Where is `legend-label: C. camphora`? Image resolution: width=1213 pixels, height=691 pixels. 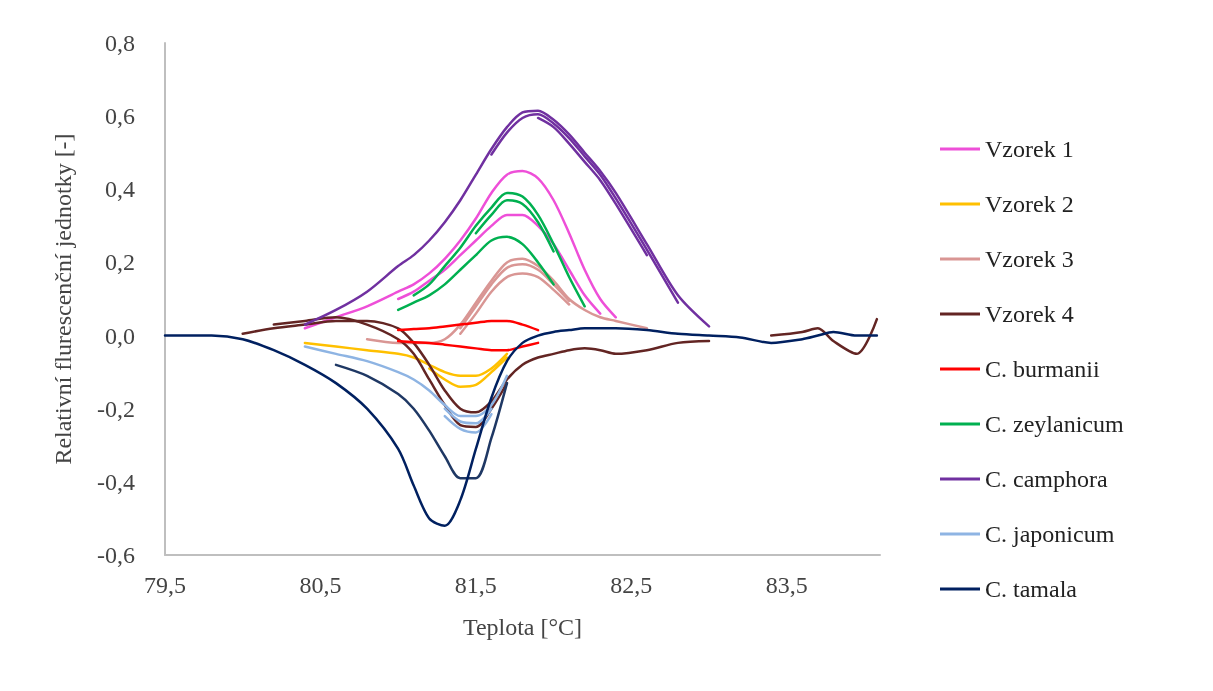 legend-label: C. camphora is located at coordinates (1046, 479).